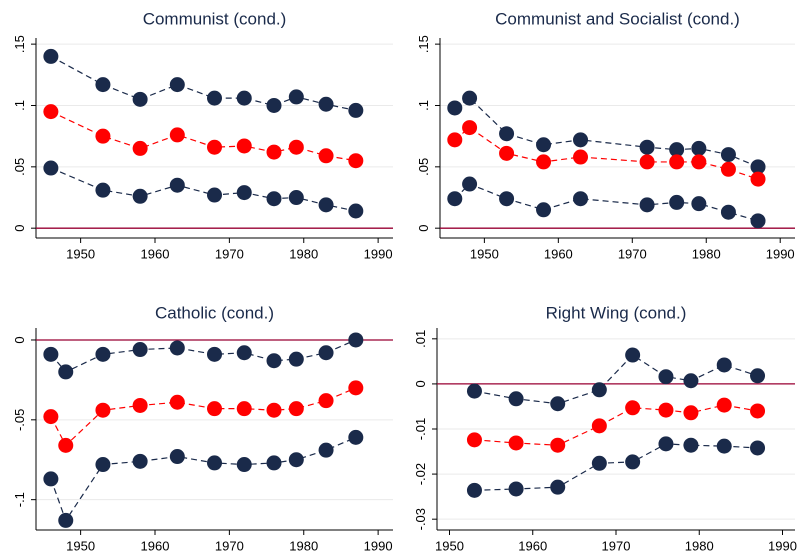 The height and width of the screenshot is (556, 803). Describe the element at coordinates (19, 167) in the screenshot. I see `y-tick-label: .05` at that location.